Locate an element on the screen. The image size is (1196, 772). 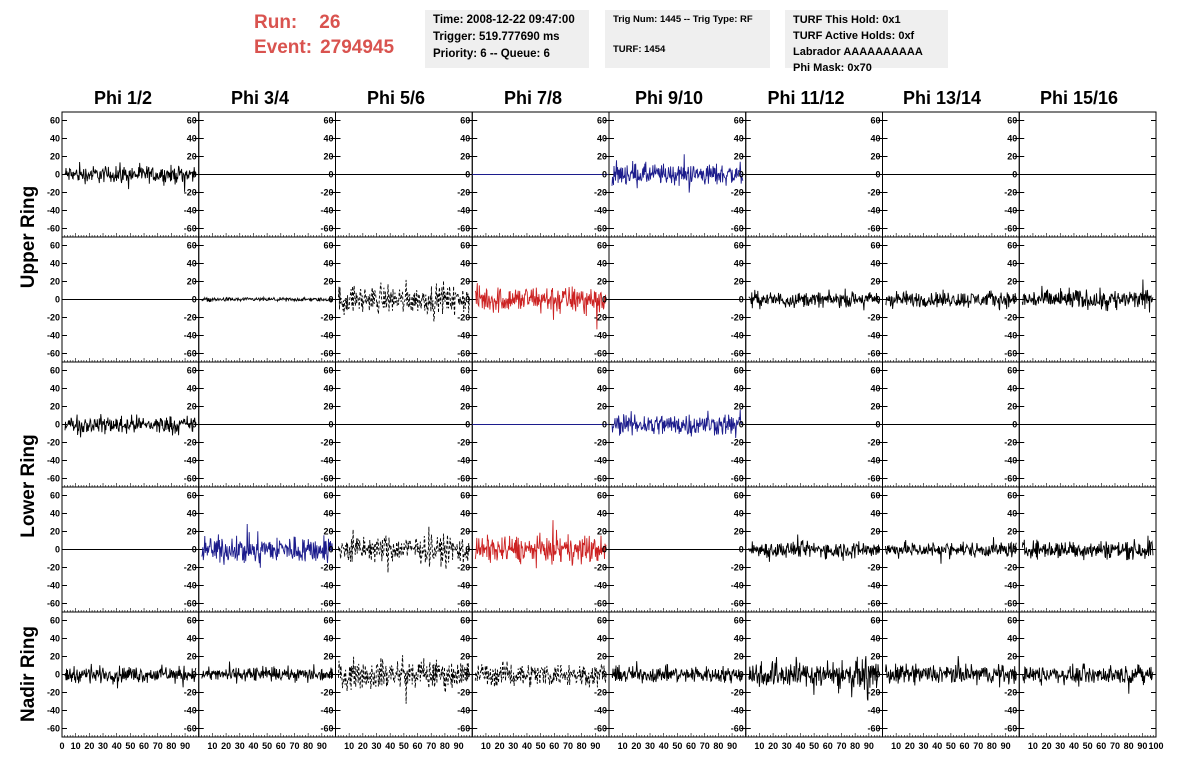
panel-upper-r0-c7: -60 -40 -20 0 20 40 60 is located at coordinates (1080, 174).